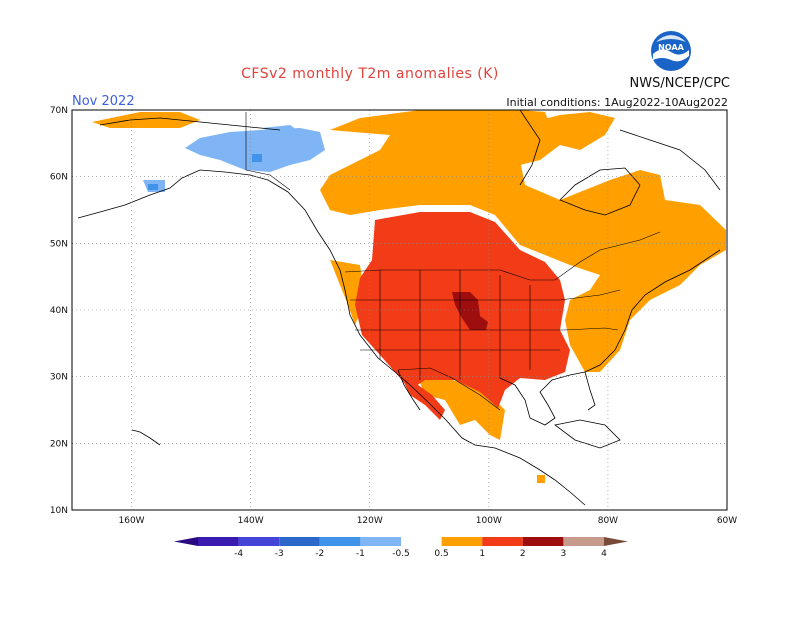 This screenshot has height=618, width=800. Describe the element at coordinates (234, 158) in the screenshot. I see `anomaly-fill-negative` at that location.